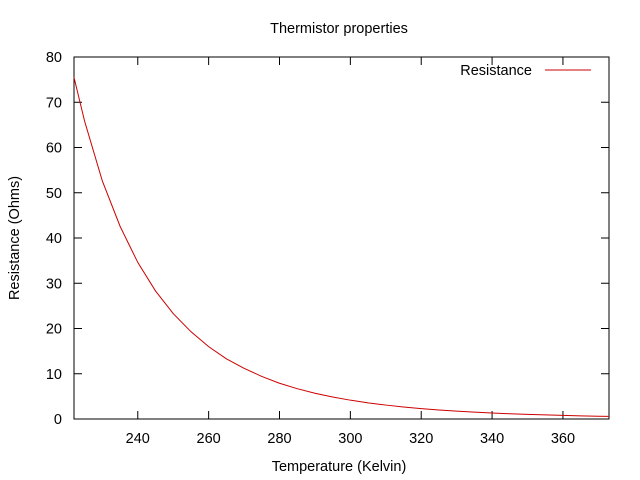 This screenshot has width=640, height=480. Describe the element at coordinates (58, 420) in the screenshot. I see `y-tick-label: 0` at that location.